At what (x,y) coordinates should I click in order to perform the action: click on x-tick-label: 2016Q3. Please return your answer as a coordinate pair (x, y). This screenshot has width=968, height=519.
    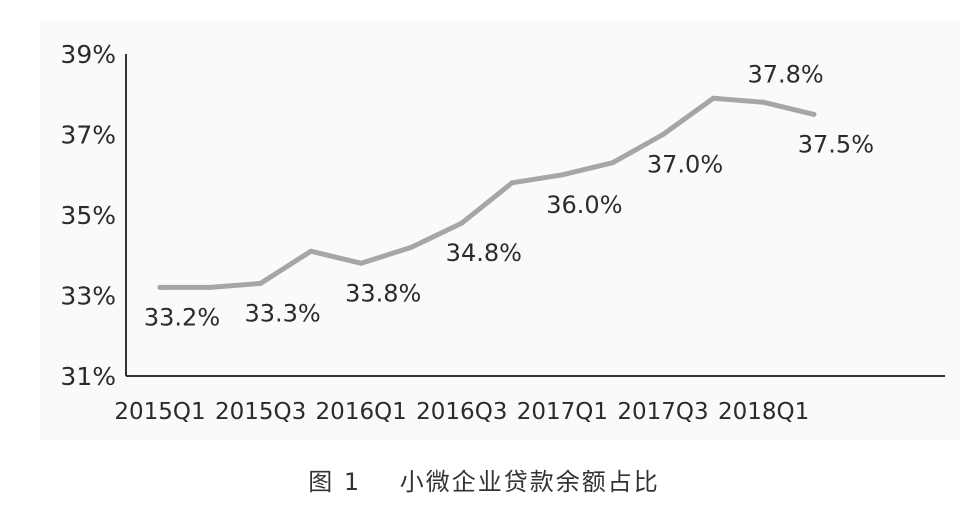
    Looking at the image, I should click on (461, 412).